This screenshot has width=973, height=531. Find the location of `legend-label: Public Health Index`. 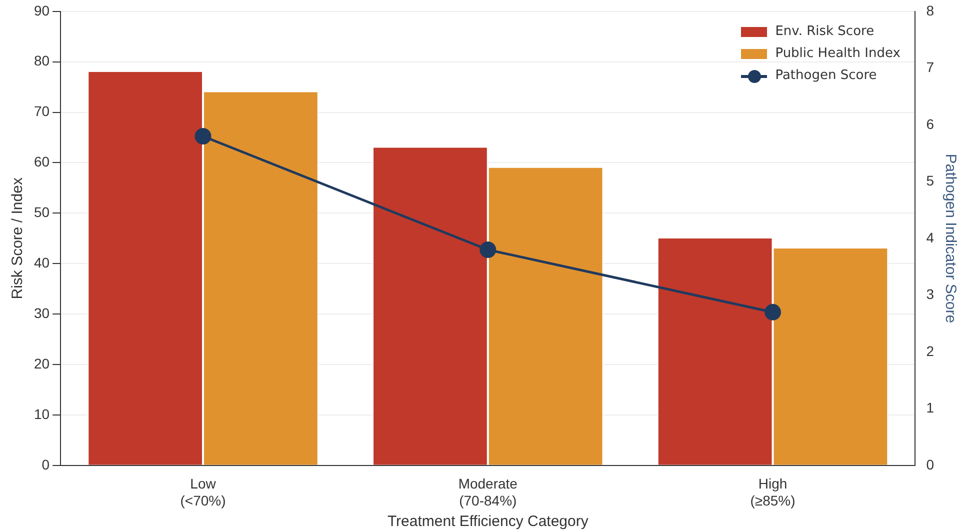

legend-label: Public Health Index is located at coordinates (837, 54).